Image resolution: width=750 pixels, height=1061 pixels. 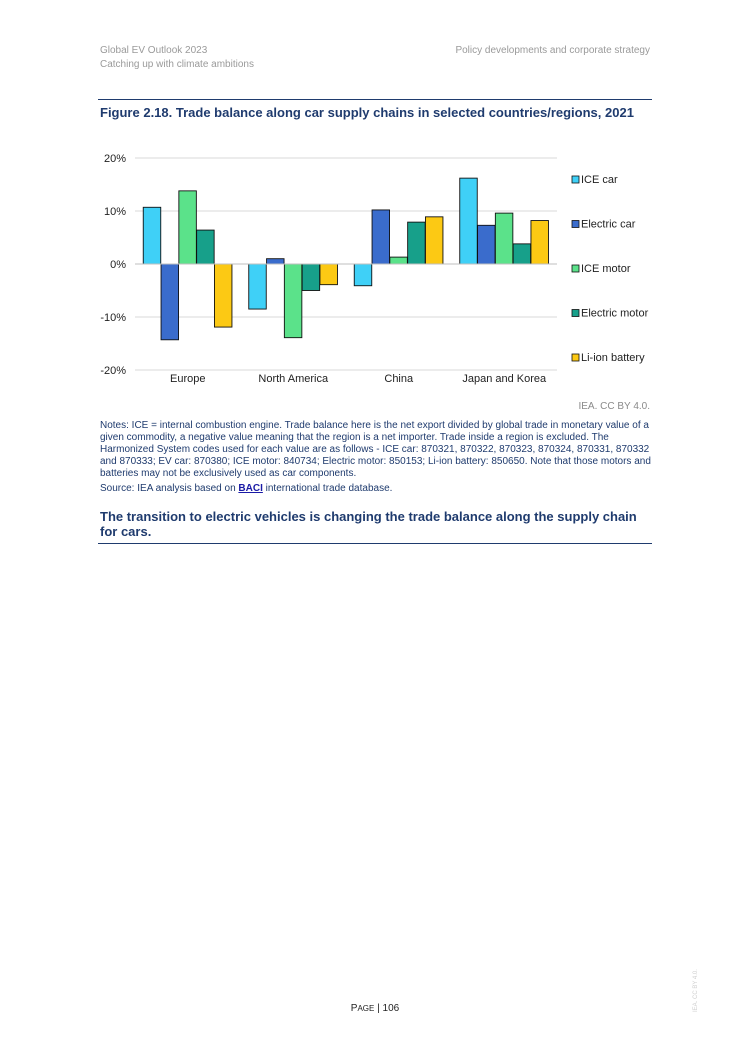 What do you see at coordinates (154, 50) in the screenshot?
I see `report-title: Global EV Outlook 2023` at bounding box center [154, 50].